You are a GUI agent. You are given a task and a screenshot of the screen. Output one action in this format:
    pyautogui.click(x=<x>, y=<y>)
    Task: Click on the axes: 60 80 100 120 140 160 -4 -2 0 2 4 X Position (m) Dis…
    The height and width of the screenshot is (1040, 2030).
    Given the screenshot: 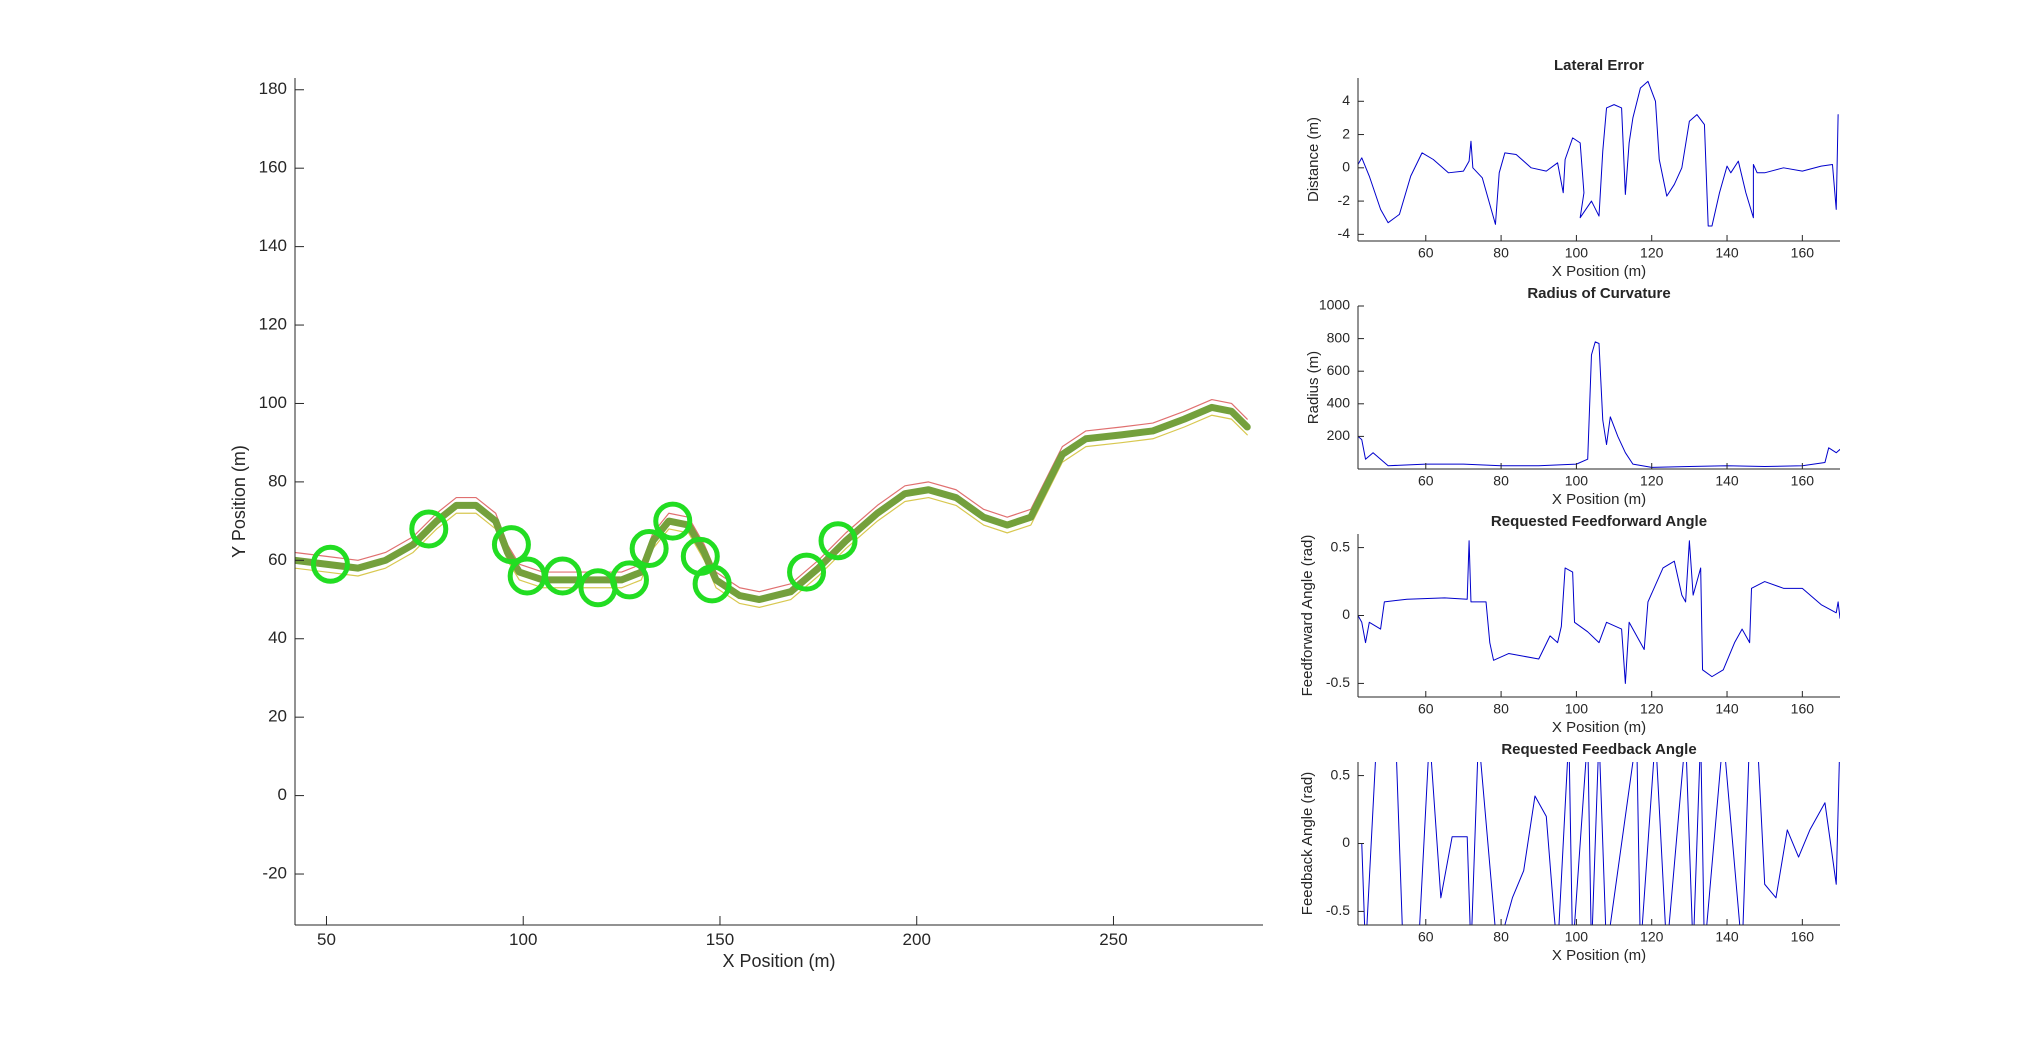 What is the action you would take?
    pyautogui.click(x=1572, y=168)
    